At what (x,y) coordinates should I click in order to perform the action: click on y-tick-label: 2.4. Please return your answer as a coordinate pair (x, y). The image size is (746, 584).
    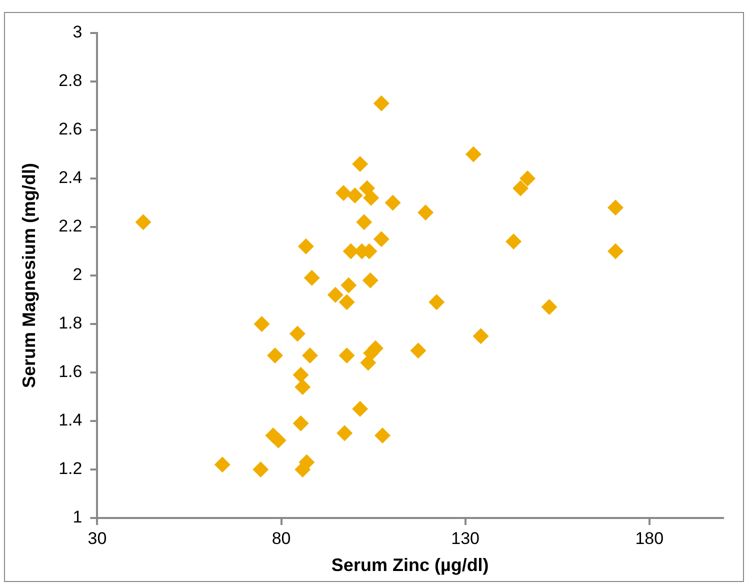
    Looking at the image, I should click on (70, 178).